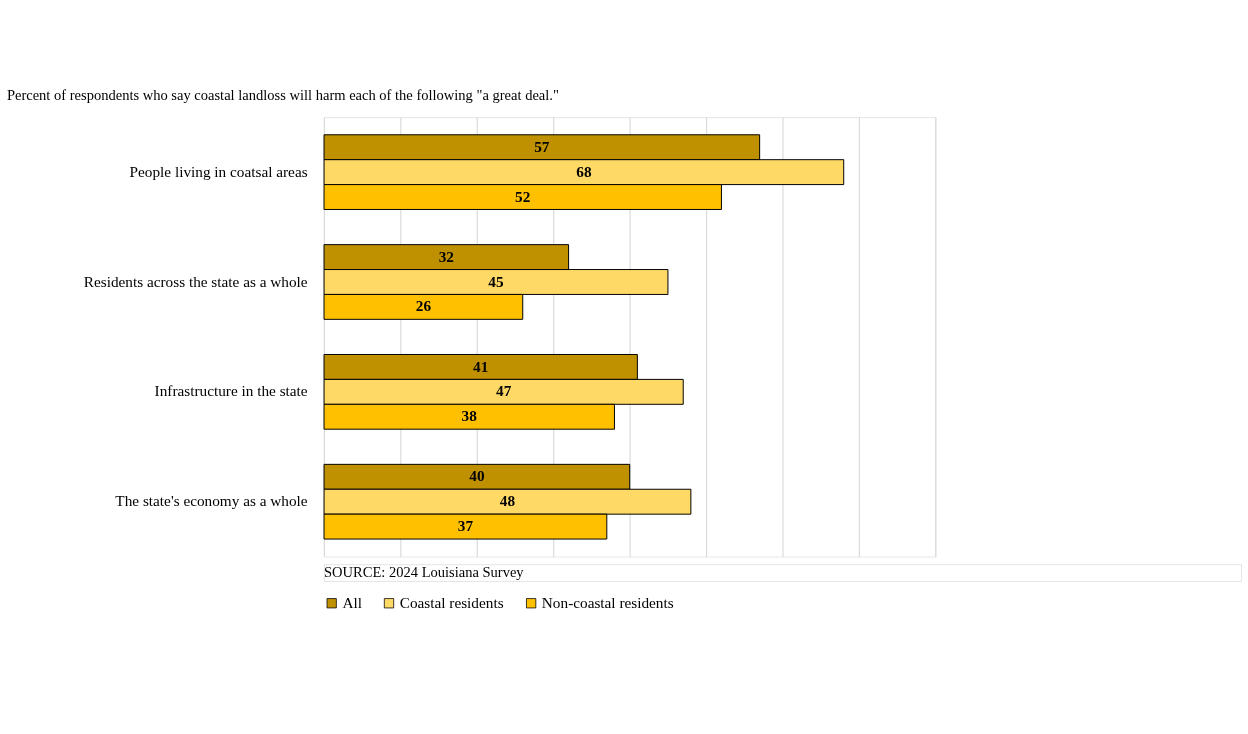  Describe the element at coordinates (477, 476) in the screenshot. I see `data-label: 40` at that location.